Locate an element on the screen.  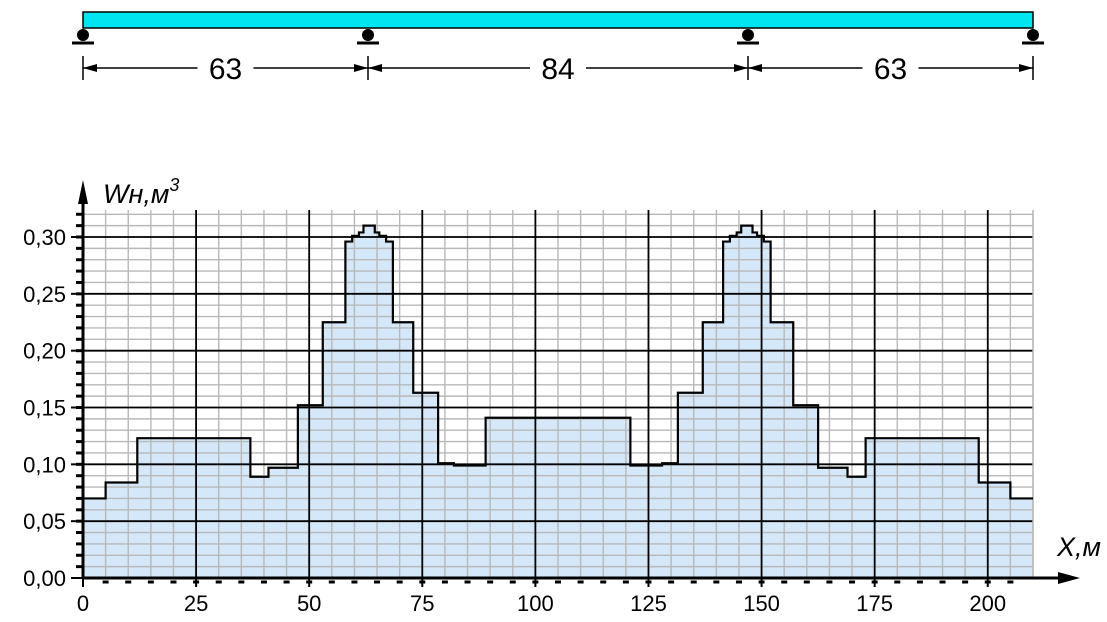
y-axis-title: Wн,м3 is located at coordinates (141, 192).